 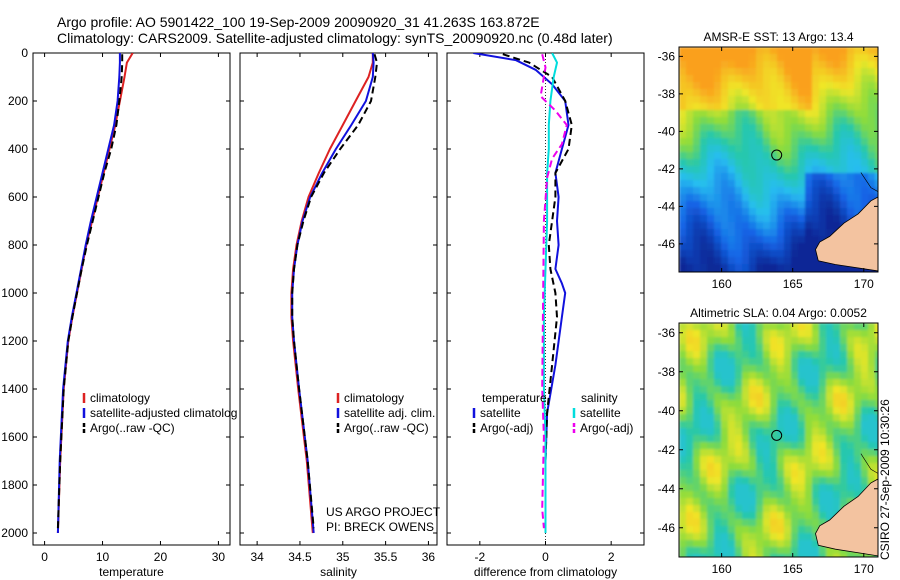 What do you see at coordinates (334, 291) in the screenshot?
I see `series-line` at bounding box center [334, 291].